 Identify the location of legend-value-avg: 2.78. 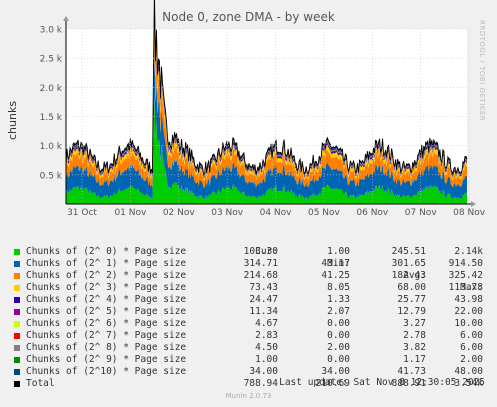
(414, 335).